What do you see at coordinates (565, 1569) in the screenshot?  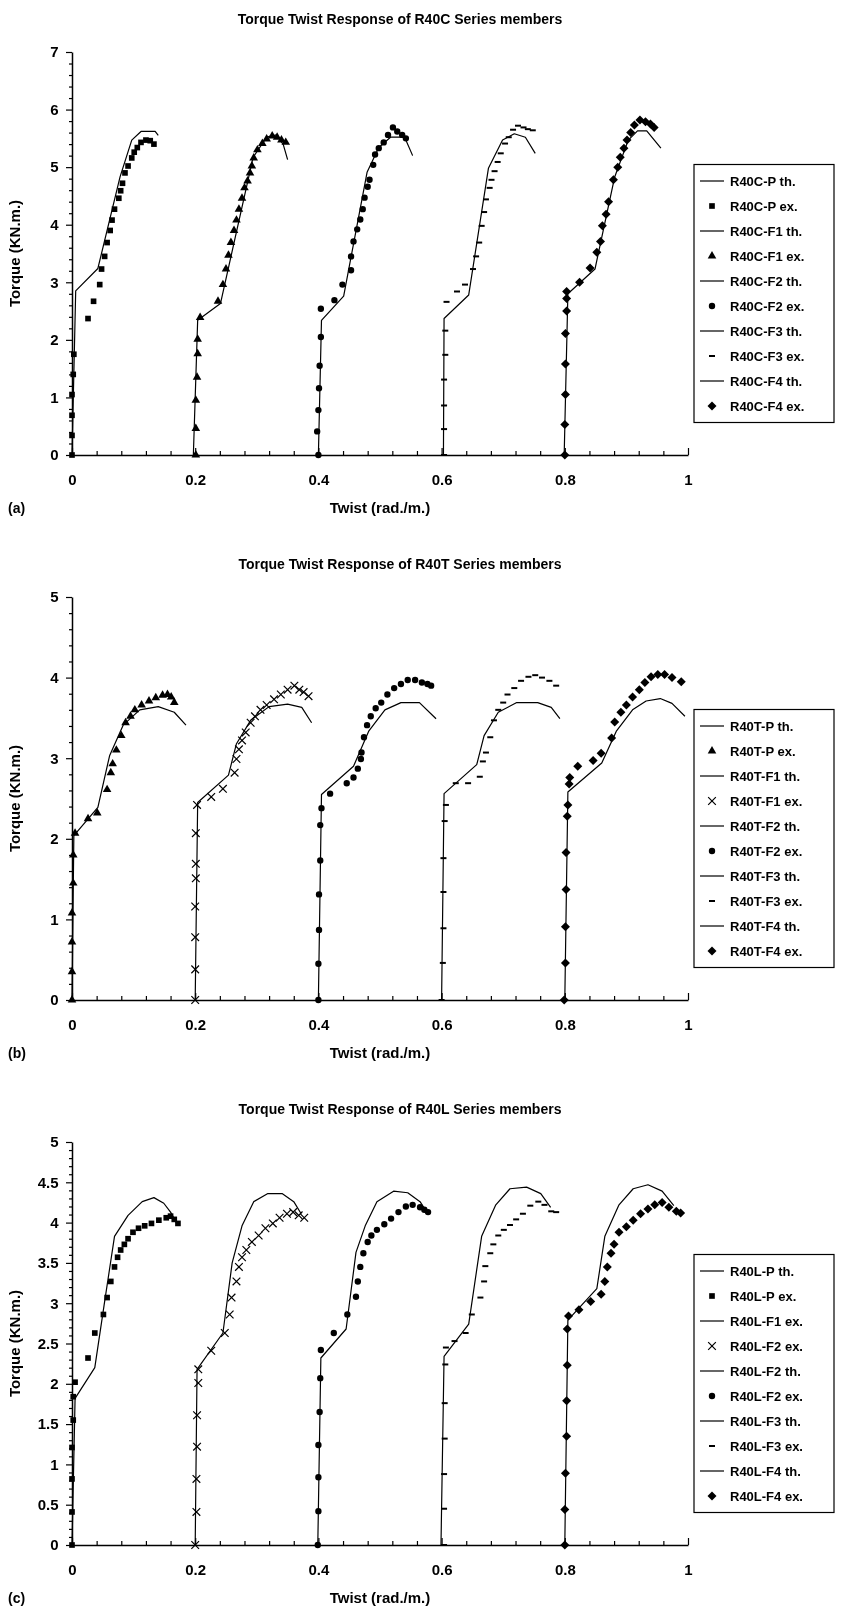 I see `x-tick-label: 0.8` at bounding box center [565, 1569].